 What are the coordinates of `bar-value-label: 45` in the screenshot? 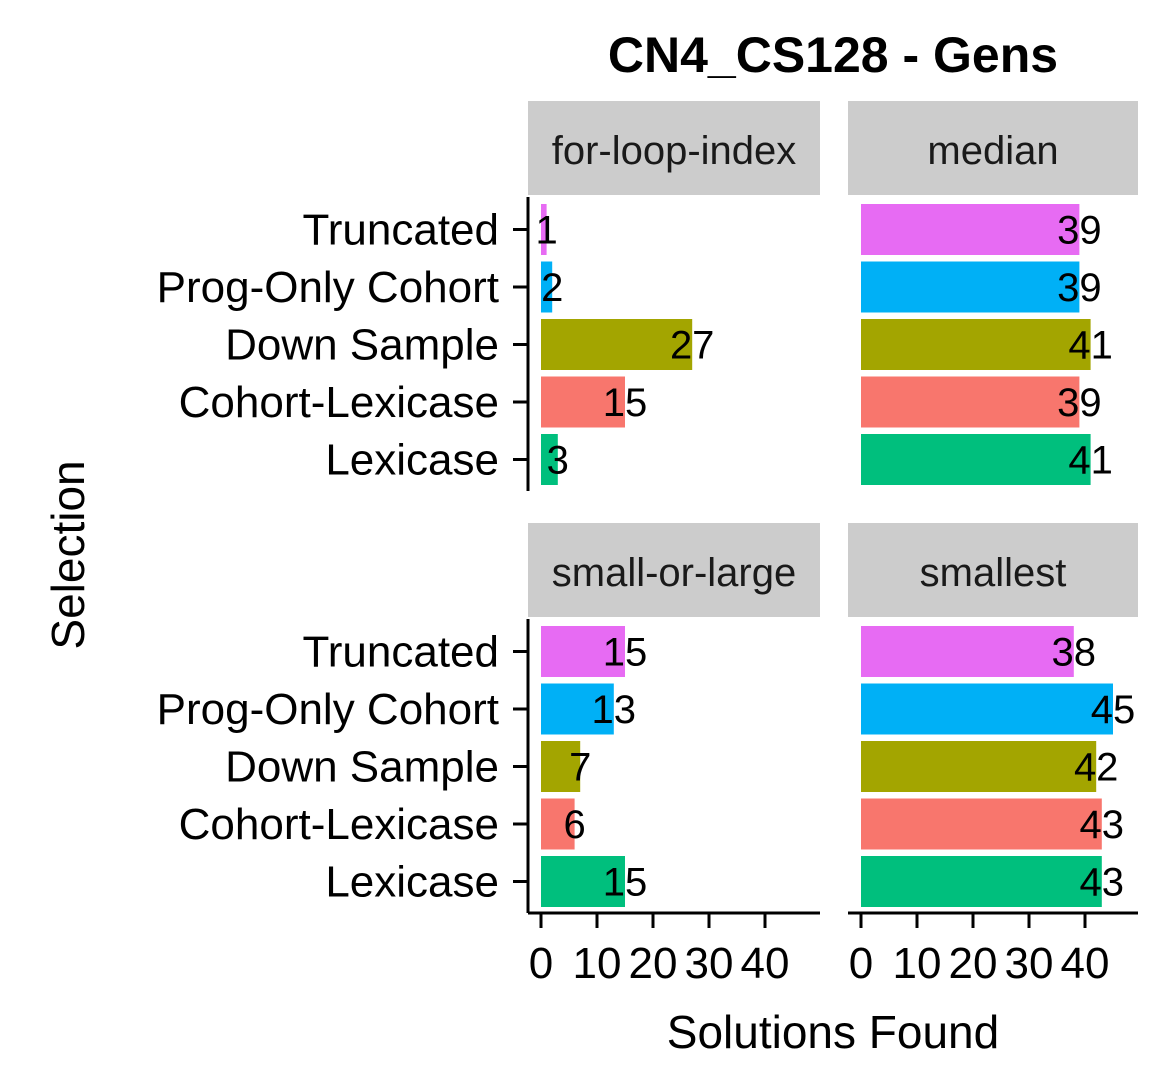 It's located at (1113, 710).